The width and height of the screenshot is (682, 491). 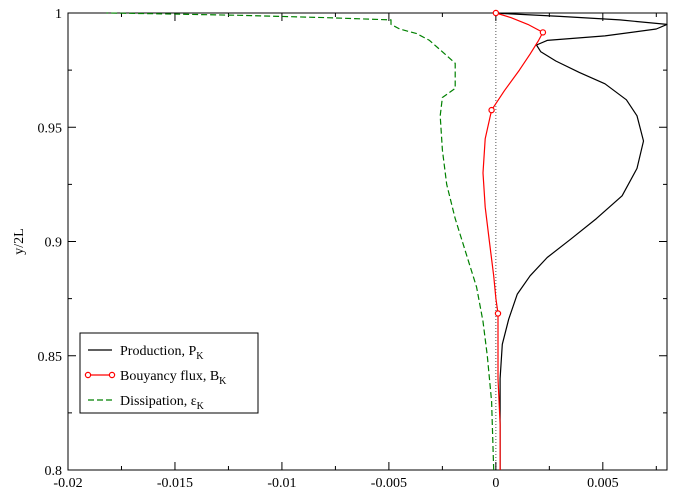 What do you see at coordinates (495, 483) in the screenshot?
I see `x-tick-label: 0` at bounding box center [495, 483].